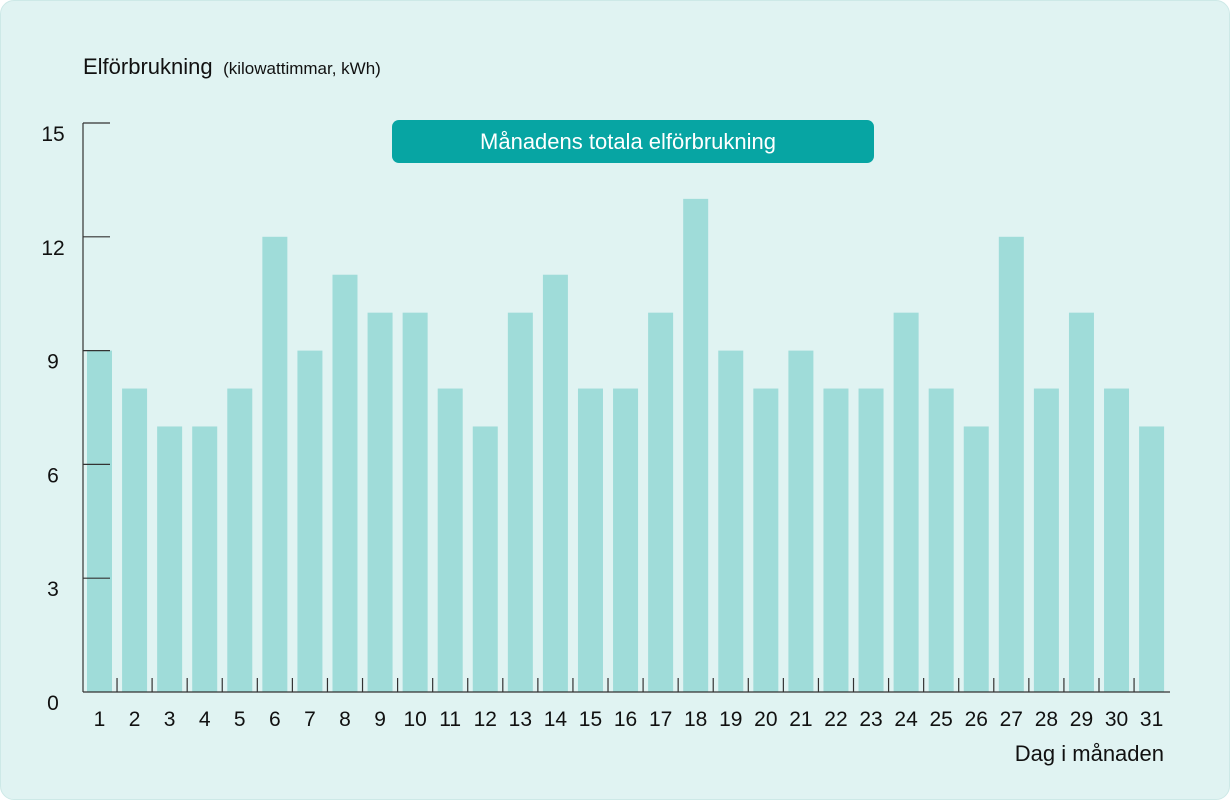 This screenshot has height=806, width=1230. What do you see at coordinates (730, 719) in the screenshot?
I see `x-tick-label-19: 19` at bounding box center [730, 719].